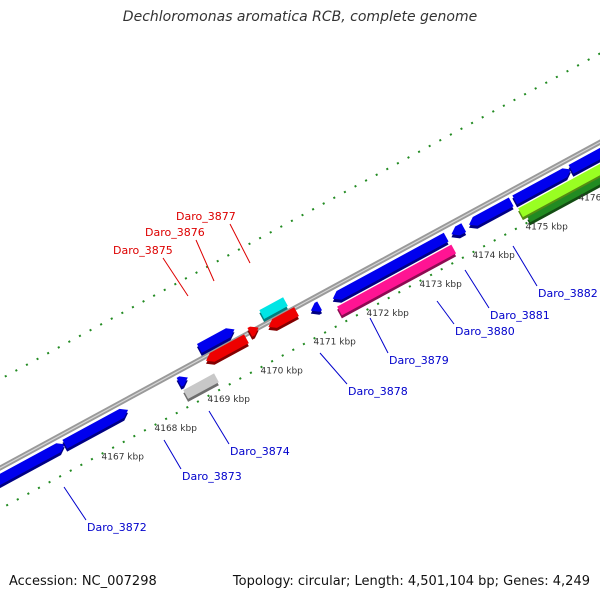  What do you see at coordinates (378, 391) in the screenshot?
I see `gene-label: Daro_3878` at bounding box center [378, 391].